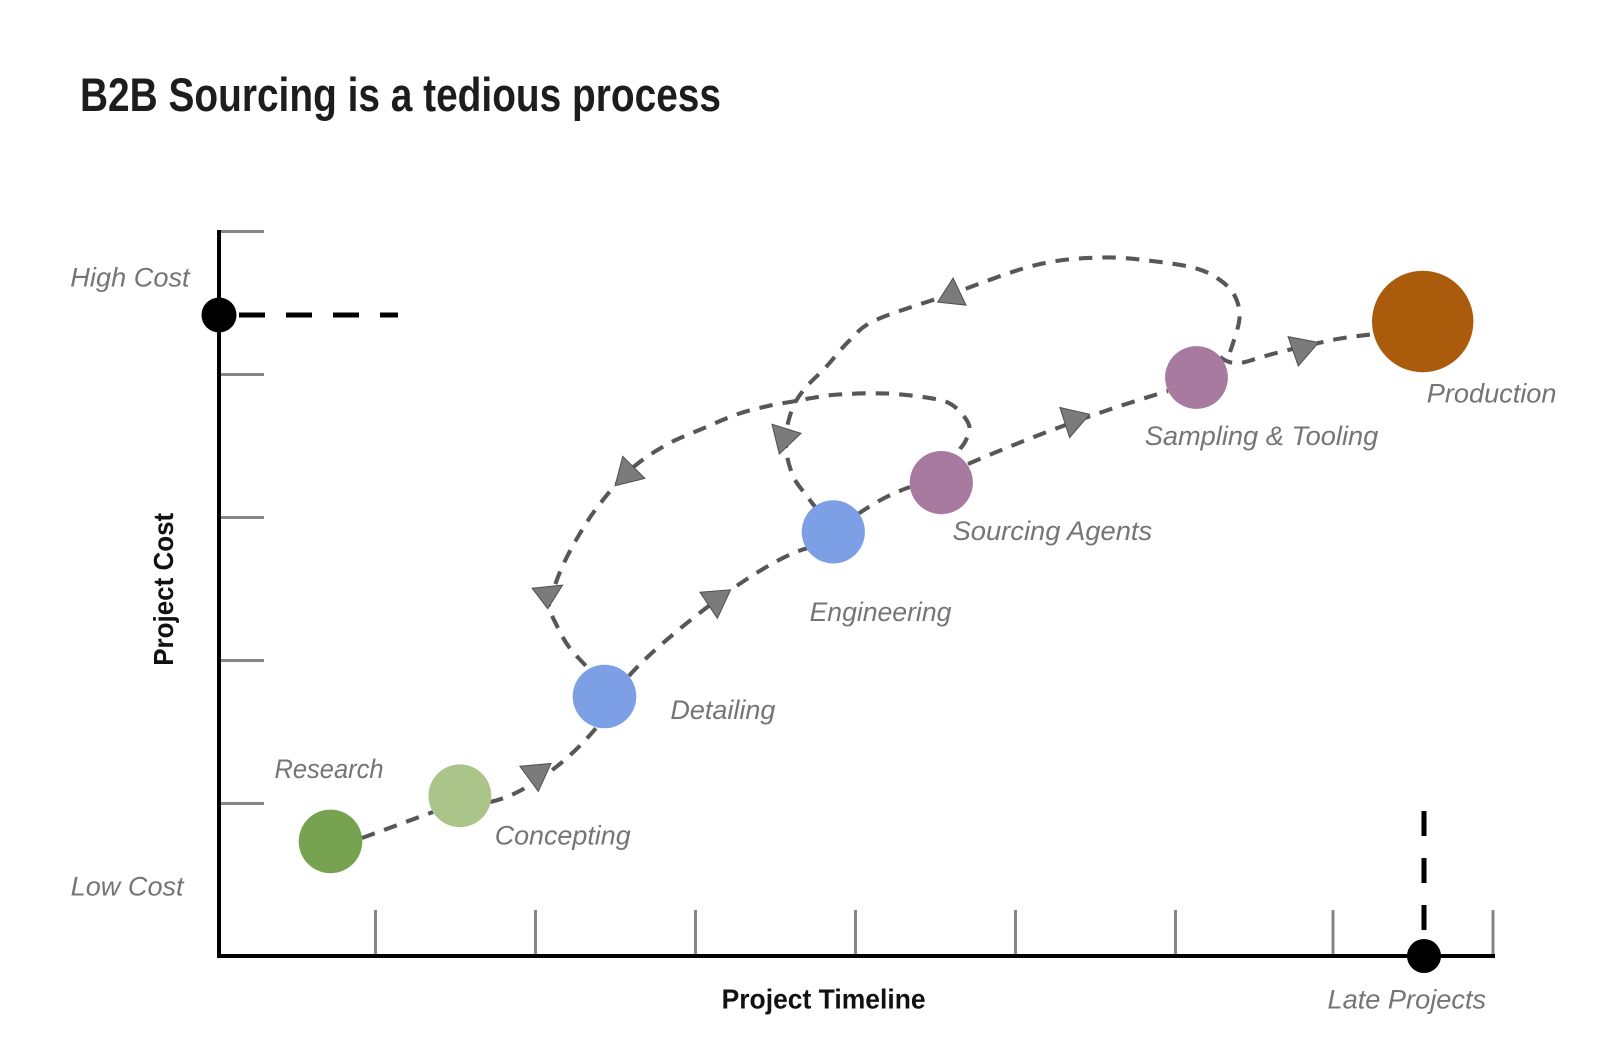 This screenshot has width=1622, height=1060. I want to click on svg-text: Sourcing Agents, so click(1053, 531).